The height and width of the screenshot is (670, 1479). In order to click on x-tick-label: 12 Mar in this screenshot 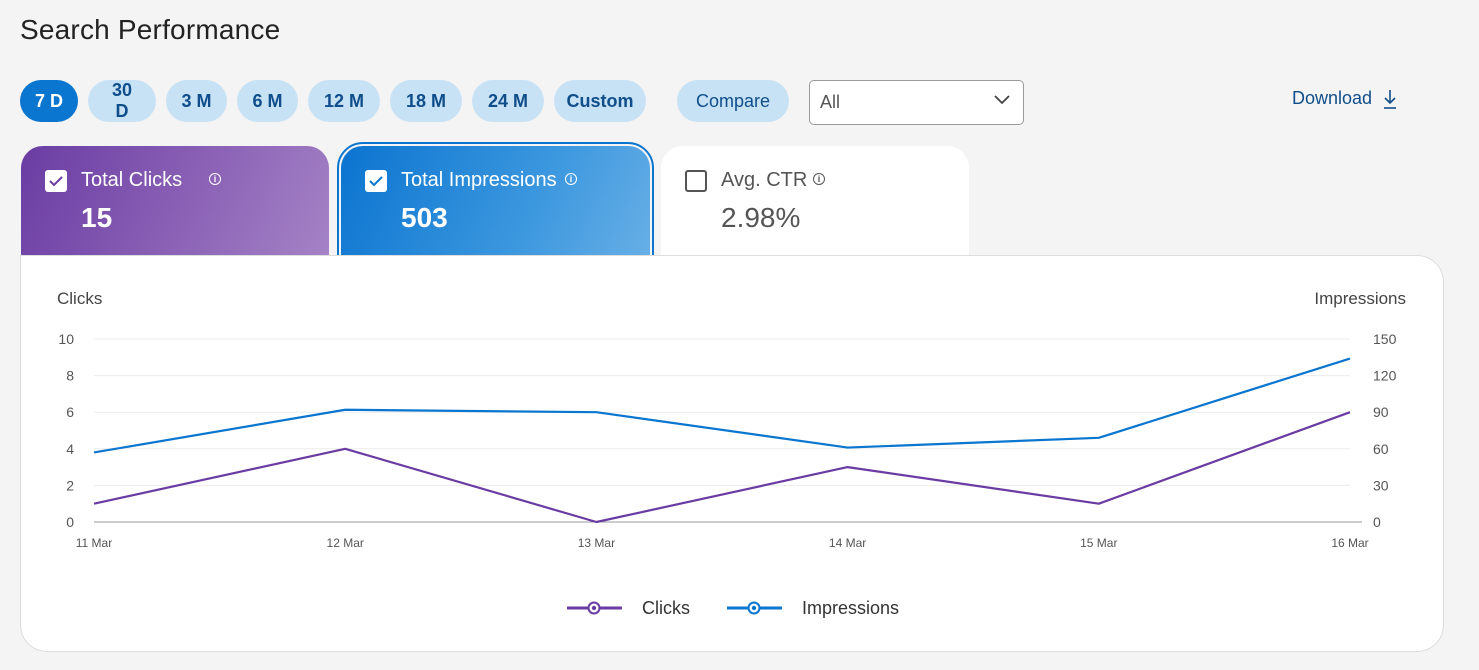, I will do `click(345, 543)`.